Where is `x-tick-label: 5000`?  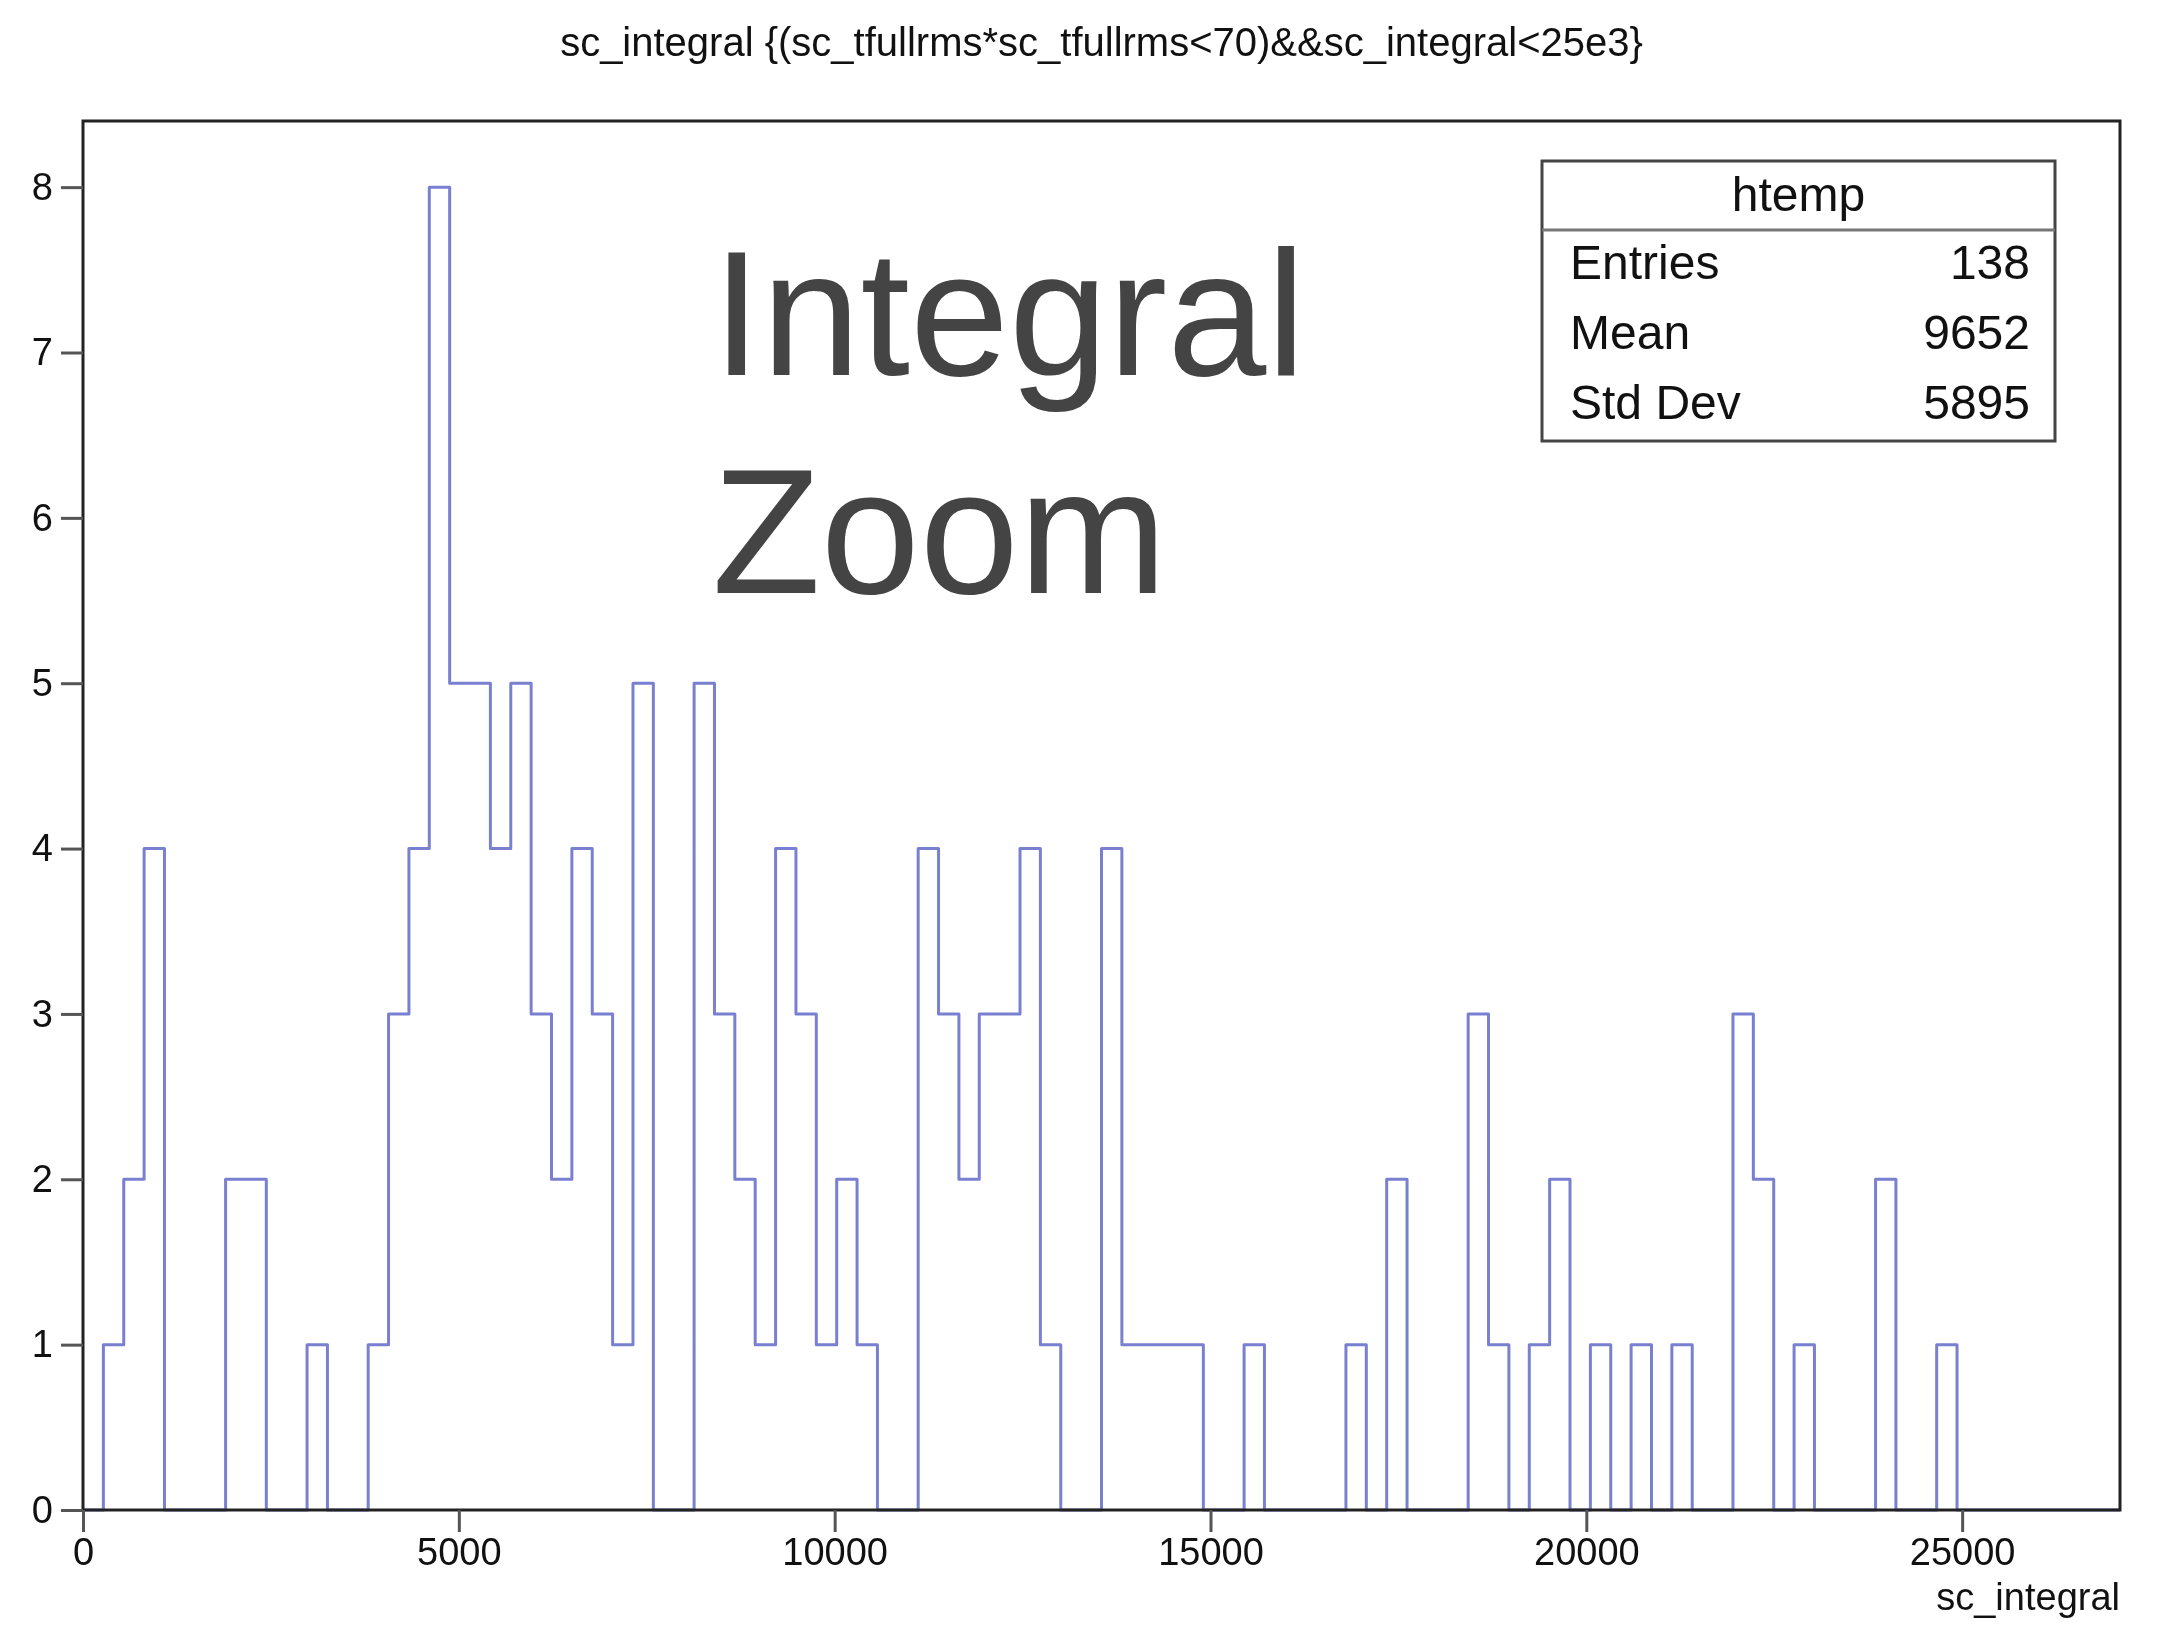 x-tick-label: 5000 is located at coordinates (459, 1551).